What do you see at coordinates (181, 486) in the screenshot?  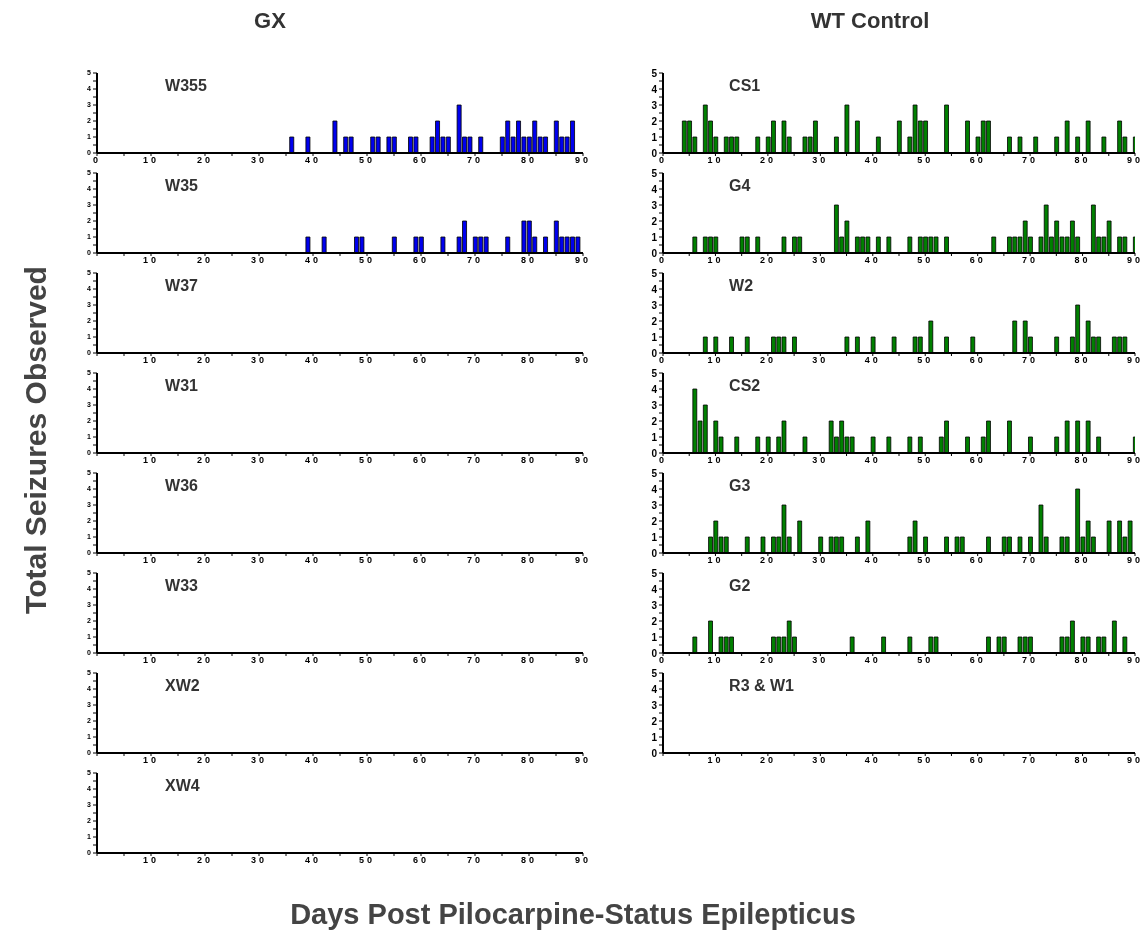 I see `chart-title: W36` at bounding box center [181, 486].